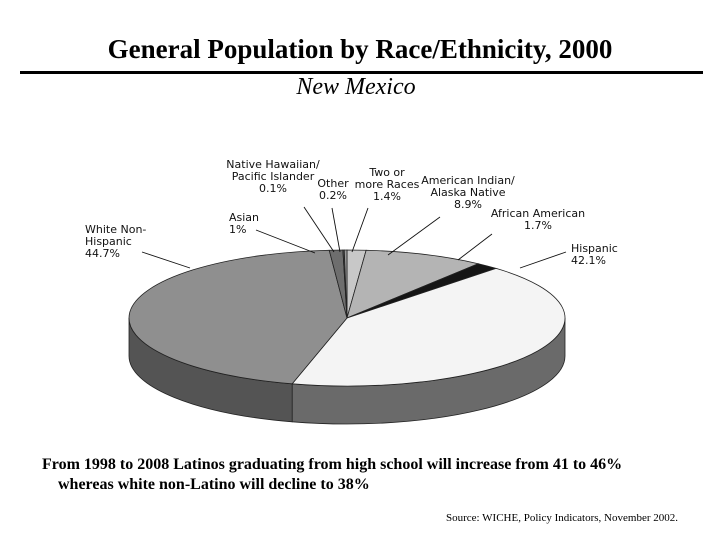 The image size is (720, 540). What do you see at coordinates (468, 192) in the screenshot?
I see `slice-label: American Indian/Alaska Native 8.9%` at bounding box center [468, 192].